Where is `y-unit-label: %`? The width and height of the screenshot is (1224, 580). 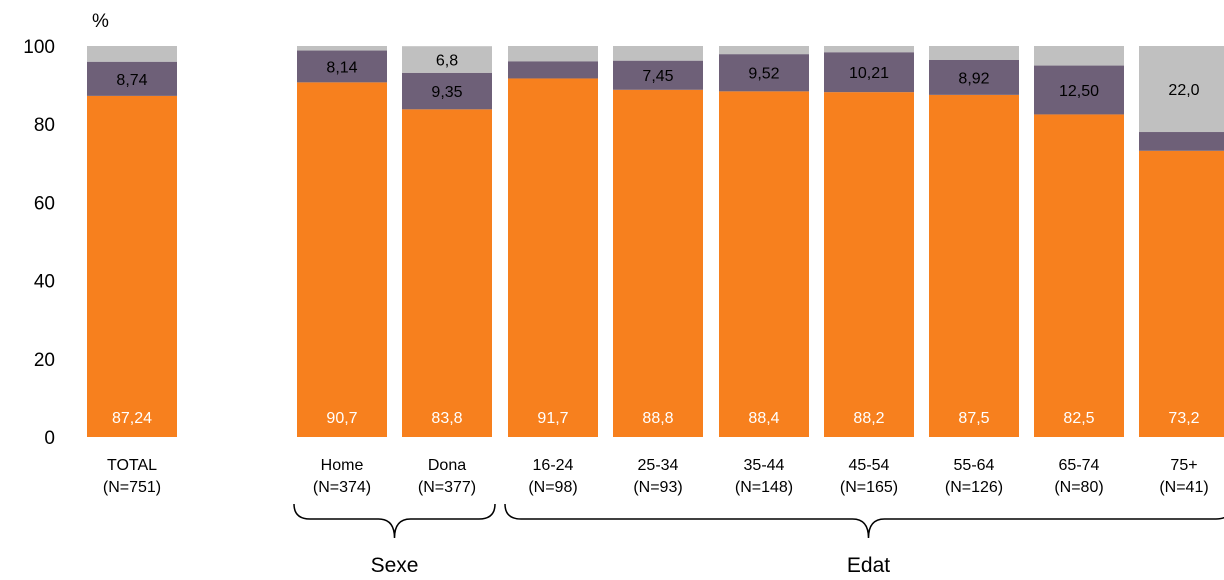
y-unit-label: % is located at coordinates (100, 21).